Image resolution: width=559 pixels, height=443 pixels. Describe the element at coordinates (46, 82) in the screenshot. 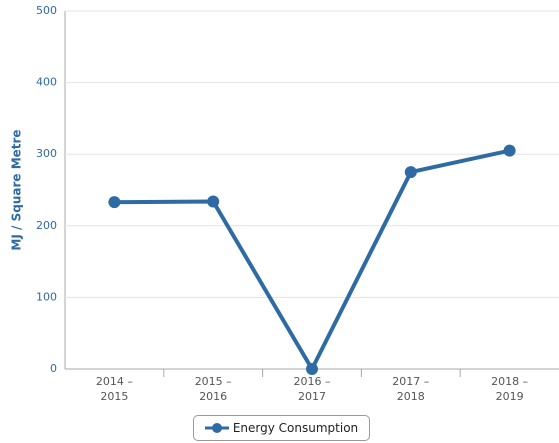

I see `y-tick-label: 400` at that location.